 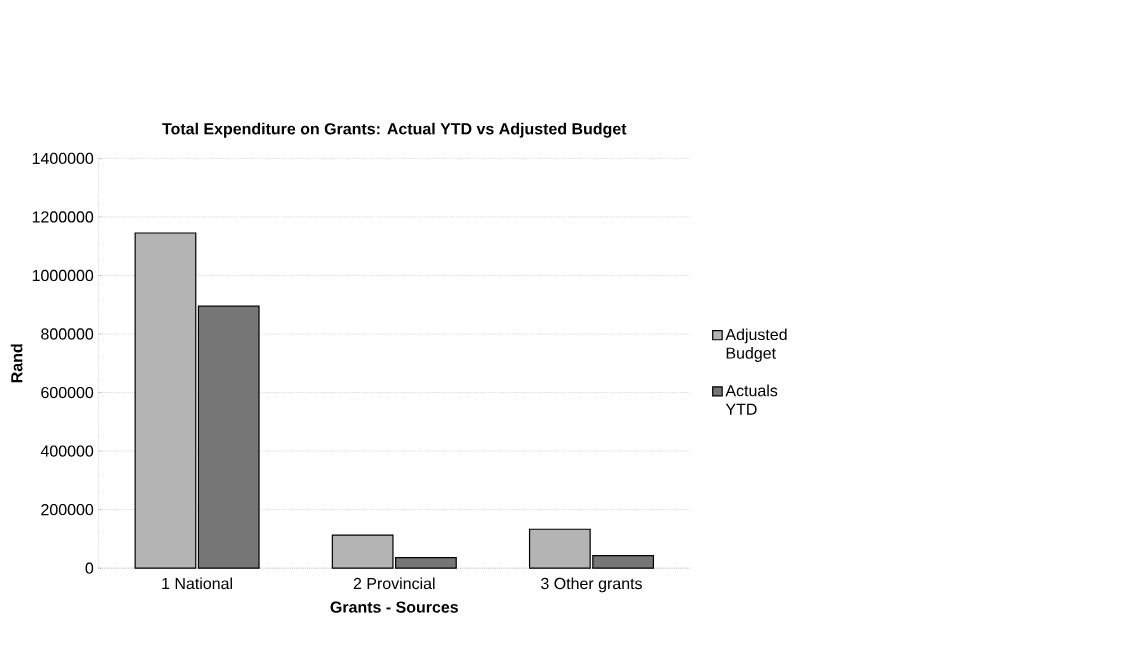 I want to click on y-tick-label: 400000, so click(x=67, y=451).